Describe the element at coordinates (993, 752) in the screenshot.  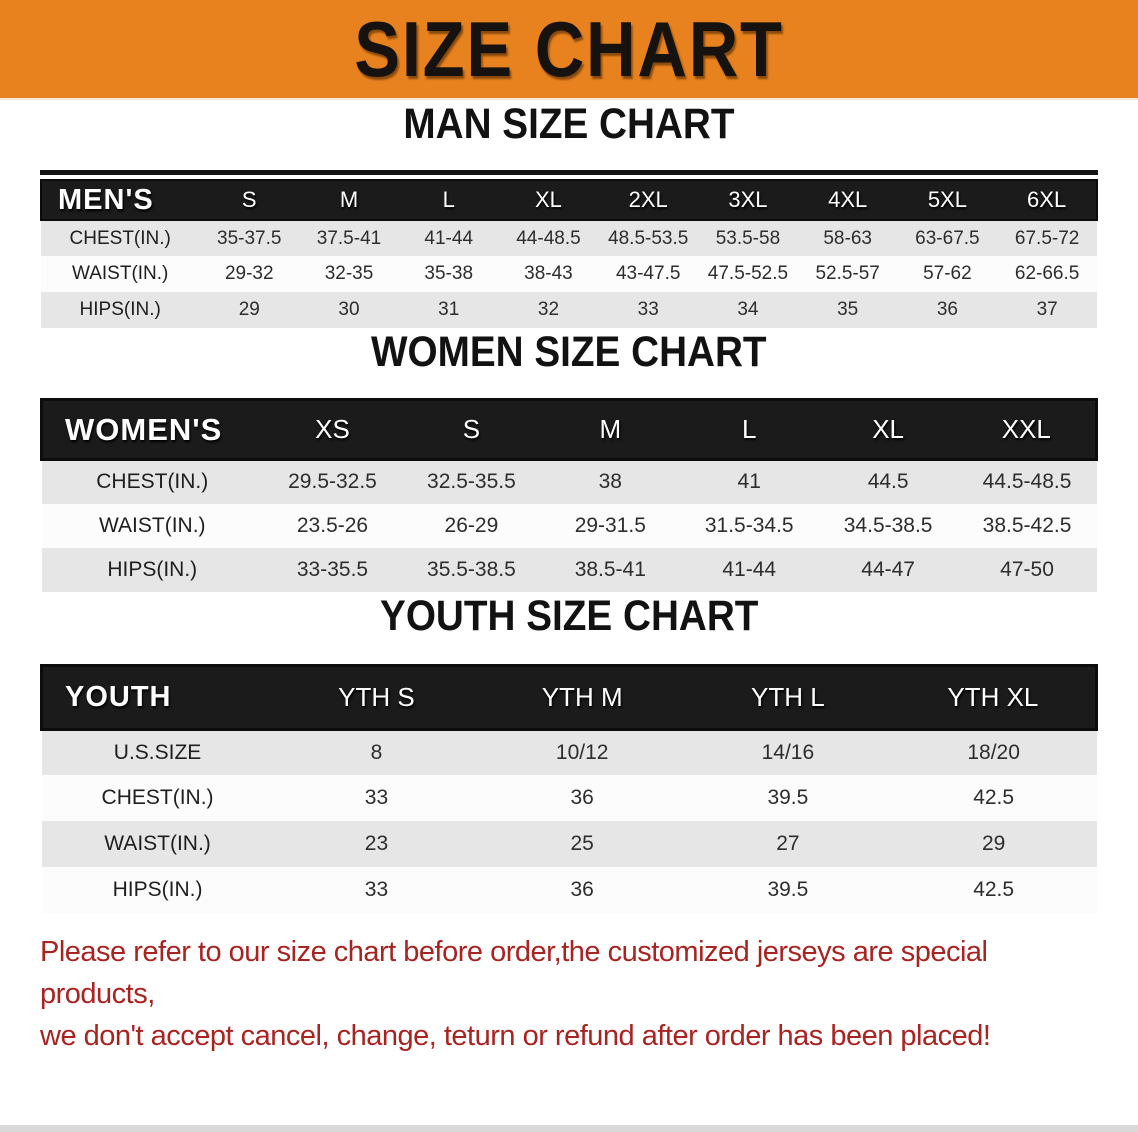
I see `size-value-cell: 18/20` at that location.